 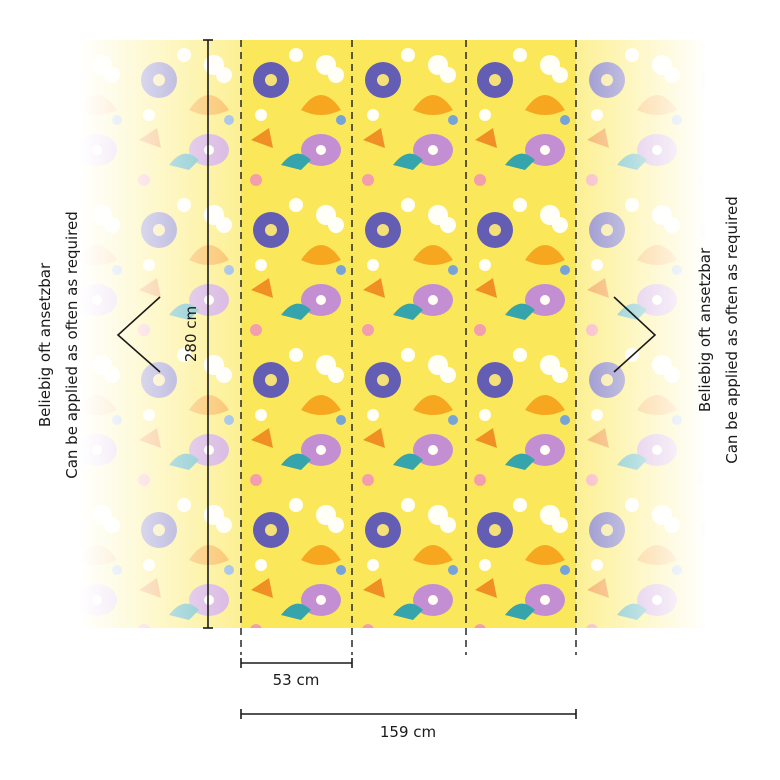 I want to click on right-note-line1: Beliebig oft ansetzbar, so click(x=705, y=329).